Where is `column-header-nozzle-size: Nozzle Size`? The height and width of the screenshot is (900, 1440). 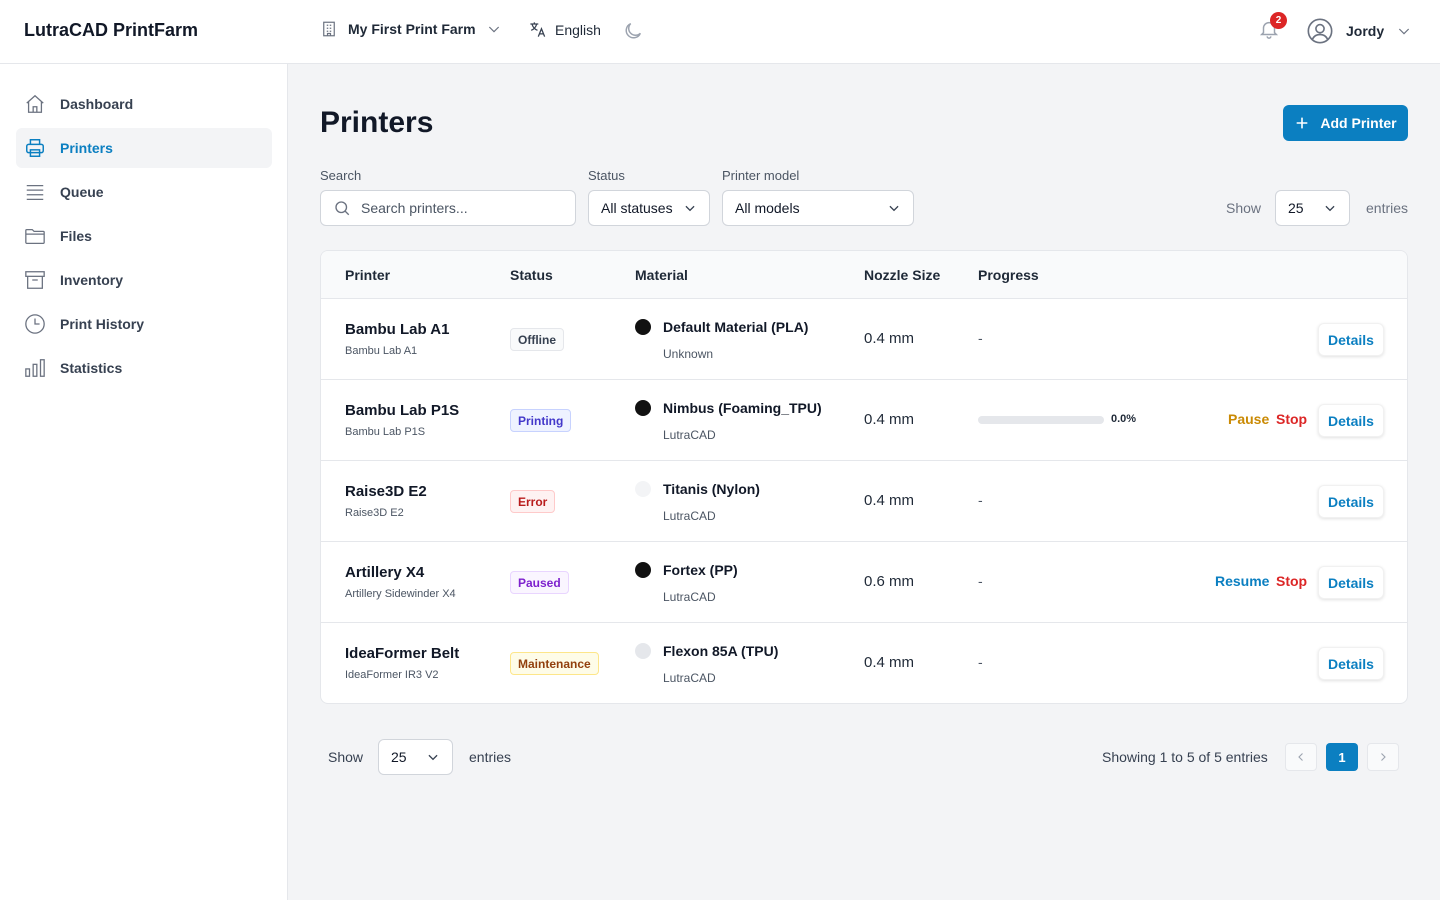 column-header-nozzle-size: Nozzle Size is located at coordinates (902, 275).